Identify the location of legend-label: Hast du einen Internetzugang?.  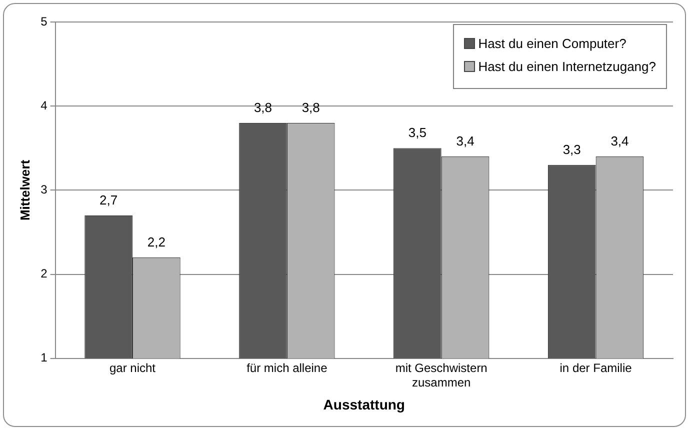
(567, 66).